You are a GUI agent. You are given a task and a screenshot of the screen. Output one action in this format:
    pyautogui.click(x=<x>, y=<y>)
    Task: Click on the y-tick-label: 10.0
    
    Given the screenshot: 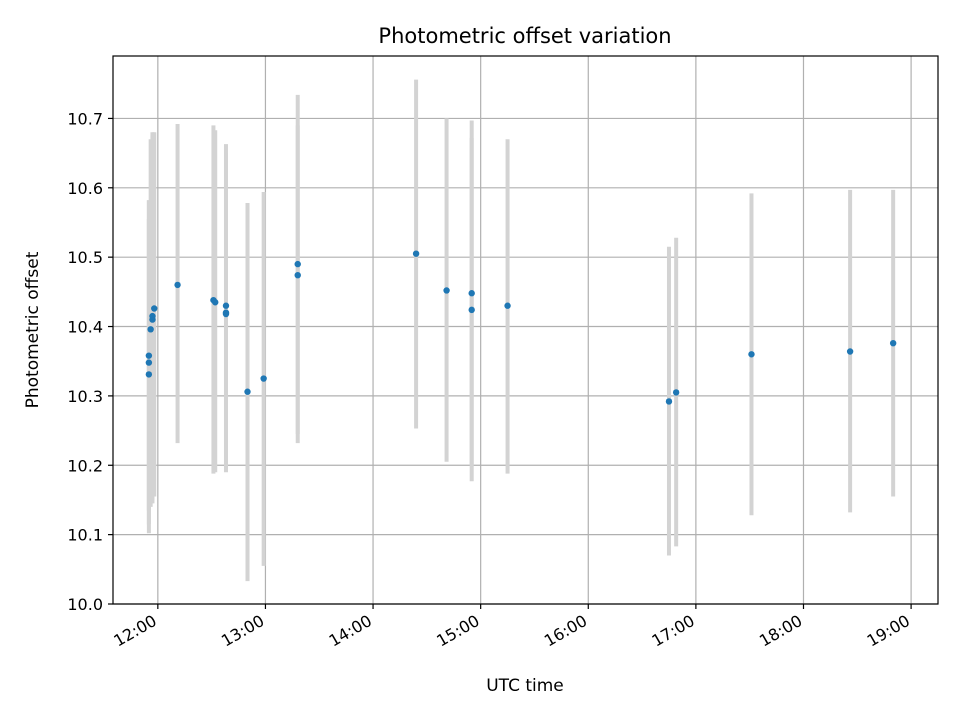 What is the action you would take?
    pyautogui.click(x=85, y=604)
    